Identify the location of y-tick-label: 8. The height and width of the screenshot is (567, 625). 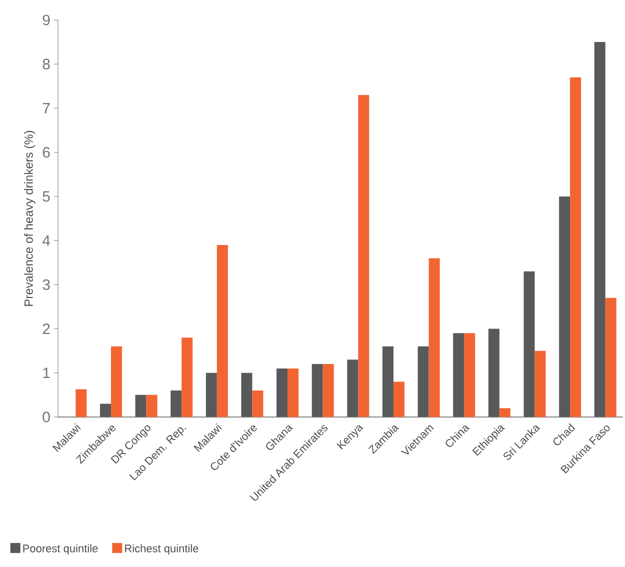
(46, 64).